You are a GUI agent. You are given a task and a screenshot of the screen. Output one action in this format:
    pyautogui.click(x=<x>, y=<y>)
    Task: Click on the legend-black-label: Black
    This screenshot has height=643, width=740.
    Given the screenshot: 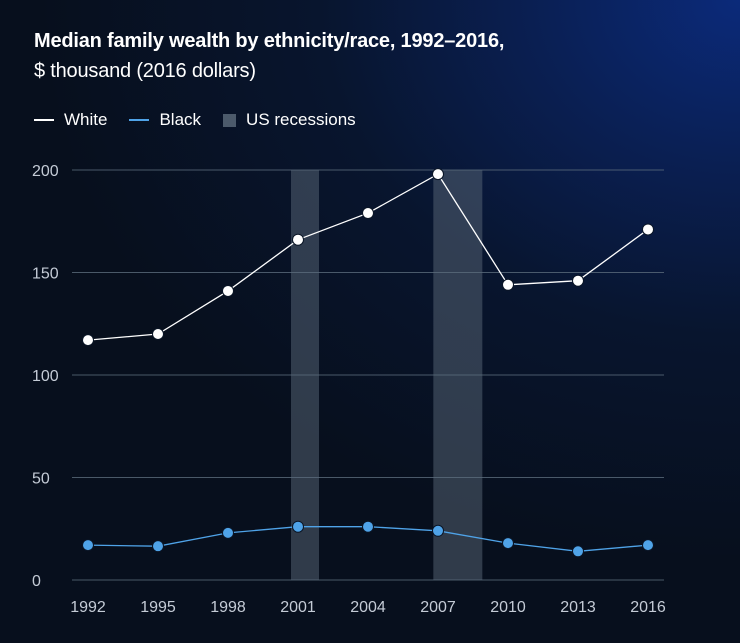 What is the action you would take?
    pyautogui.click(x=180, y=119)
    